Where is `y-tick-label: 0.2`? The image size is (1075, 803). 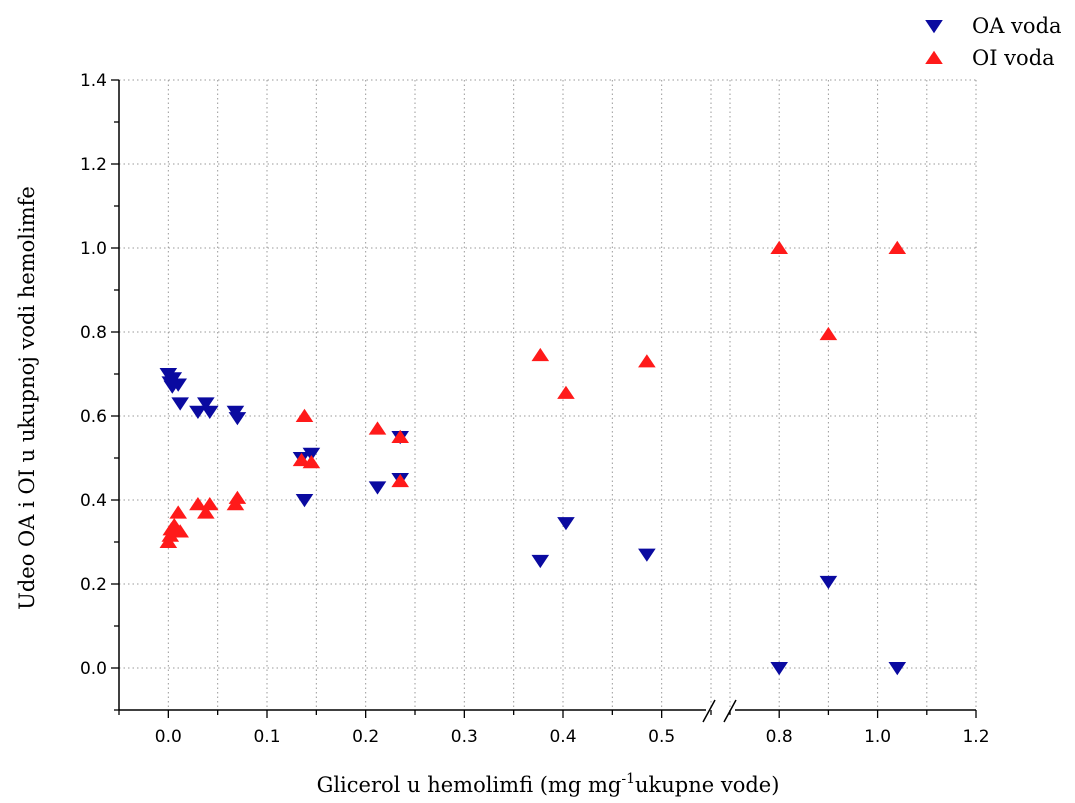 y-tick-label: 0.2 is located at coordinates (93, 585).